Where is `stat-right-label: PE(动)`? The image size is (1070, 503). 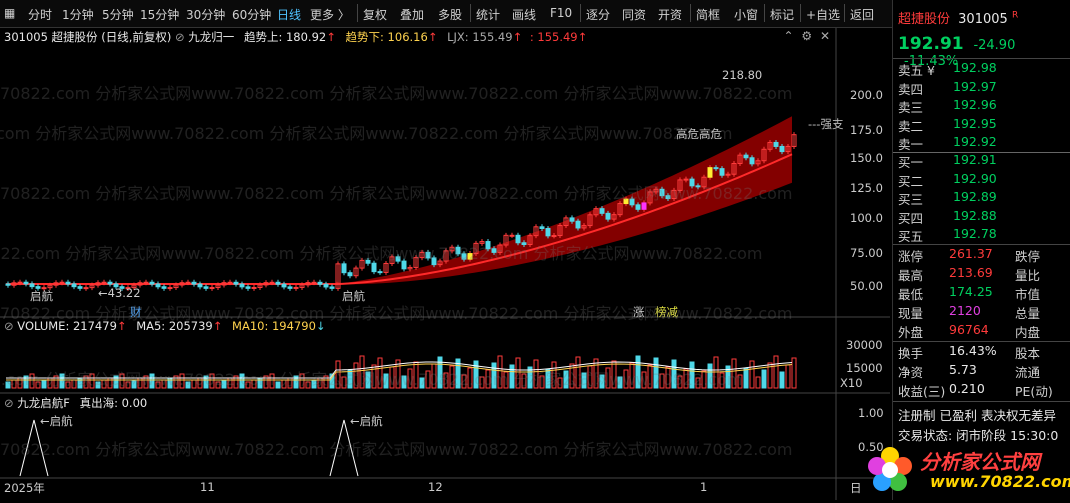 stat-right-label: PE(动) is located at coordinates (1034, 391).